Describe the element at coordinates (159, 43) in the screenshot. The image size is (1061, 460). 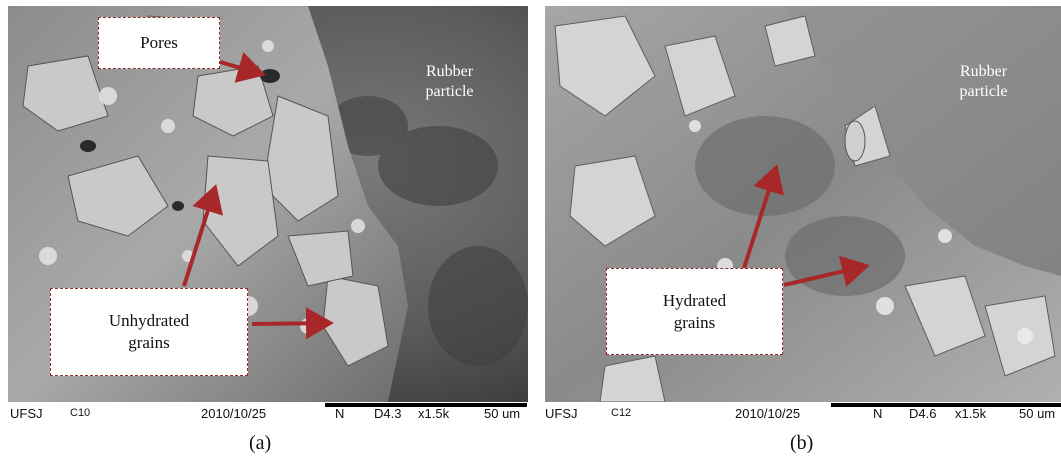
I see `pores-callout: Pores` at that location.